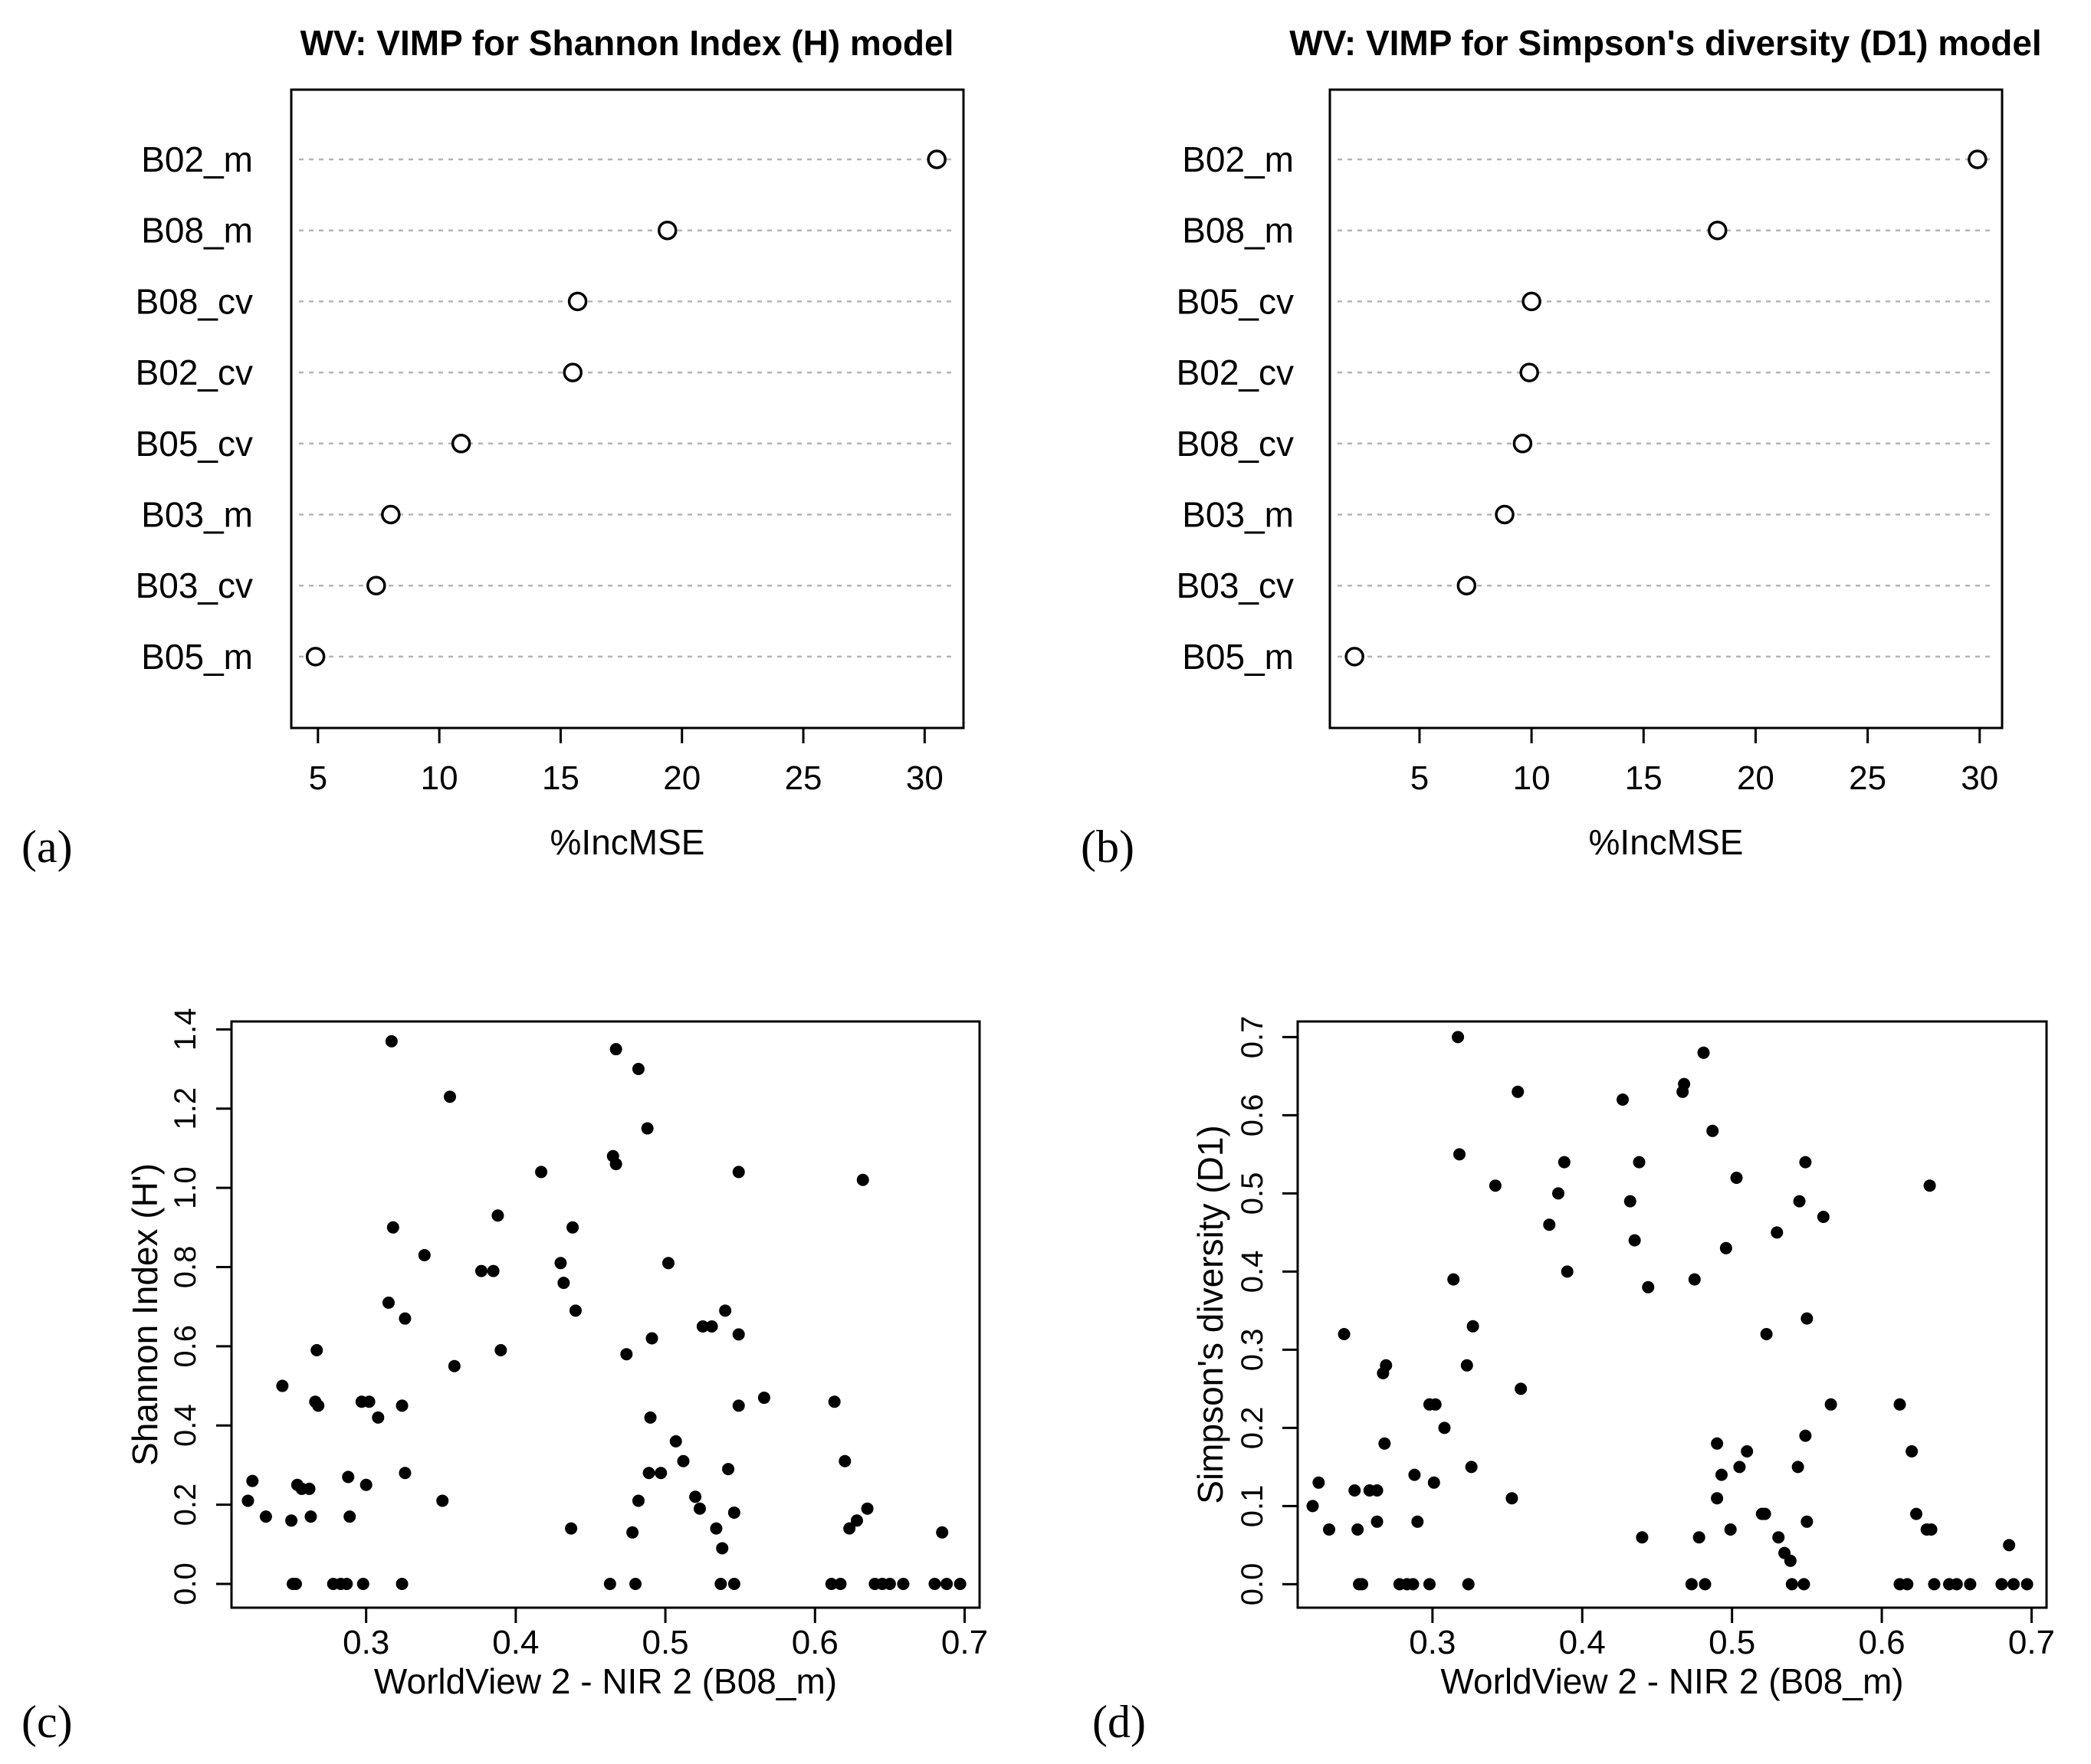  What do you see at coordinates (627, 409) in the screenshot?
I see `plot-frame` at bounding box center [627, 409].